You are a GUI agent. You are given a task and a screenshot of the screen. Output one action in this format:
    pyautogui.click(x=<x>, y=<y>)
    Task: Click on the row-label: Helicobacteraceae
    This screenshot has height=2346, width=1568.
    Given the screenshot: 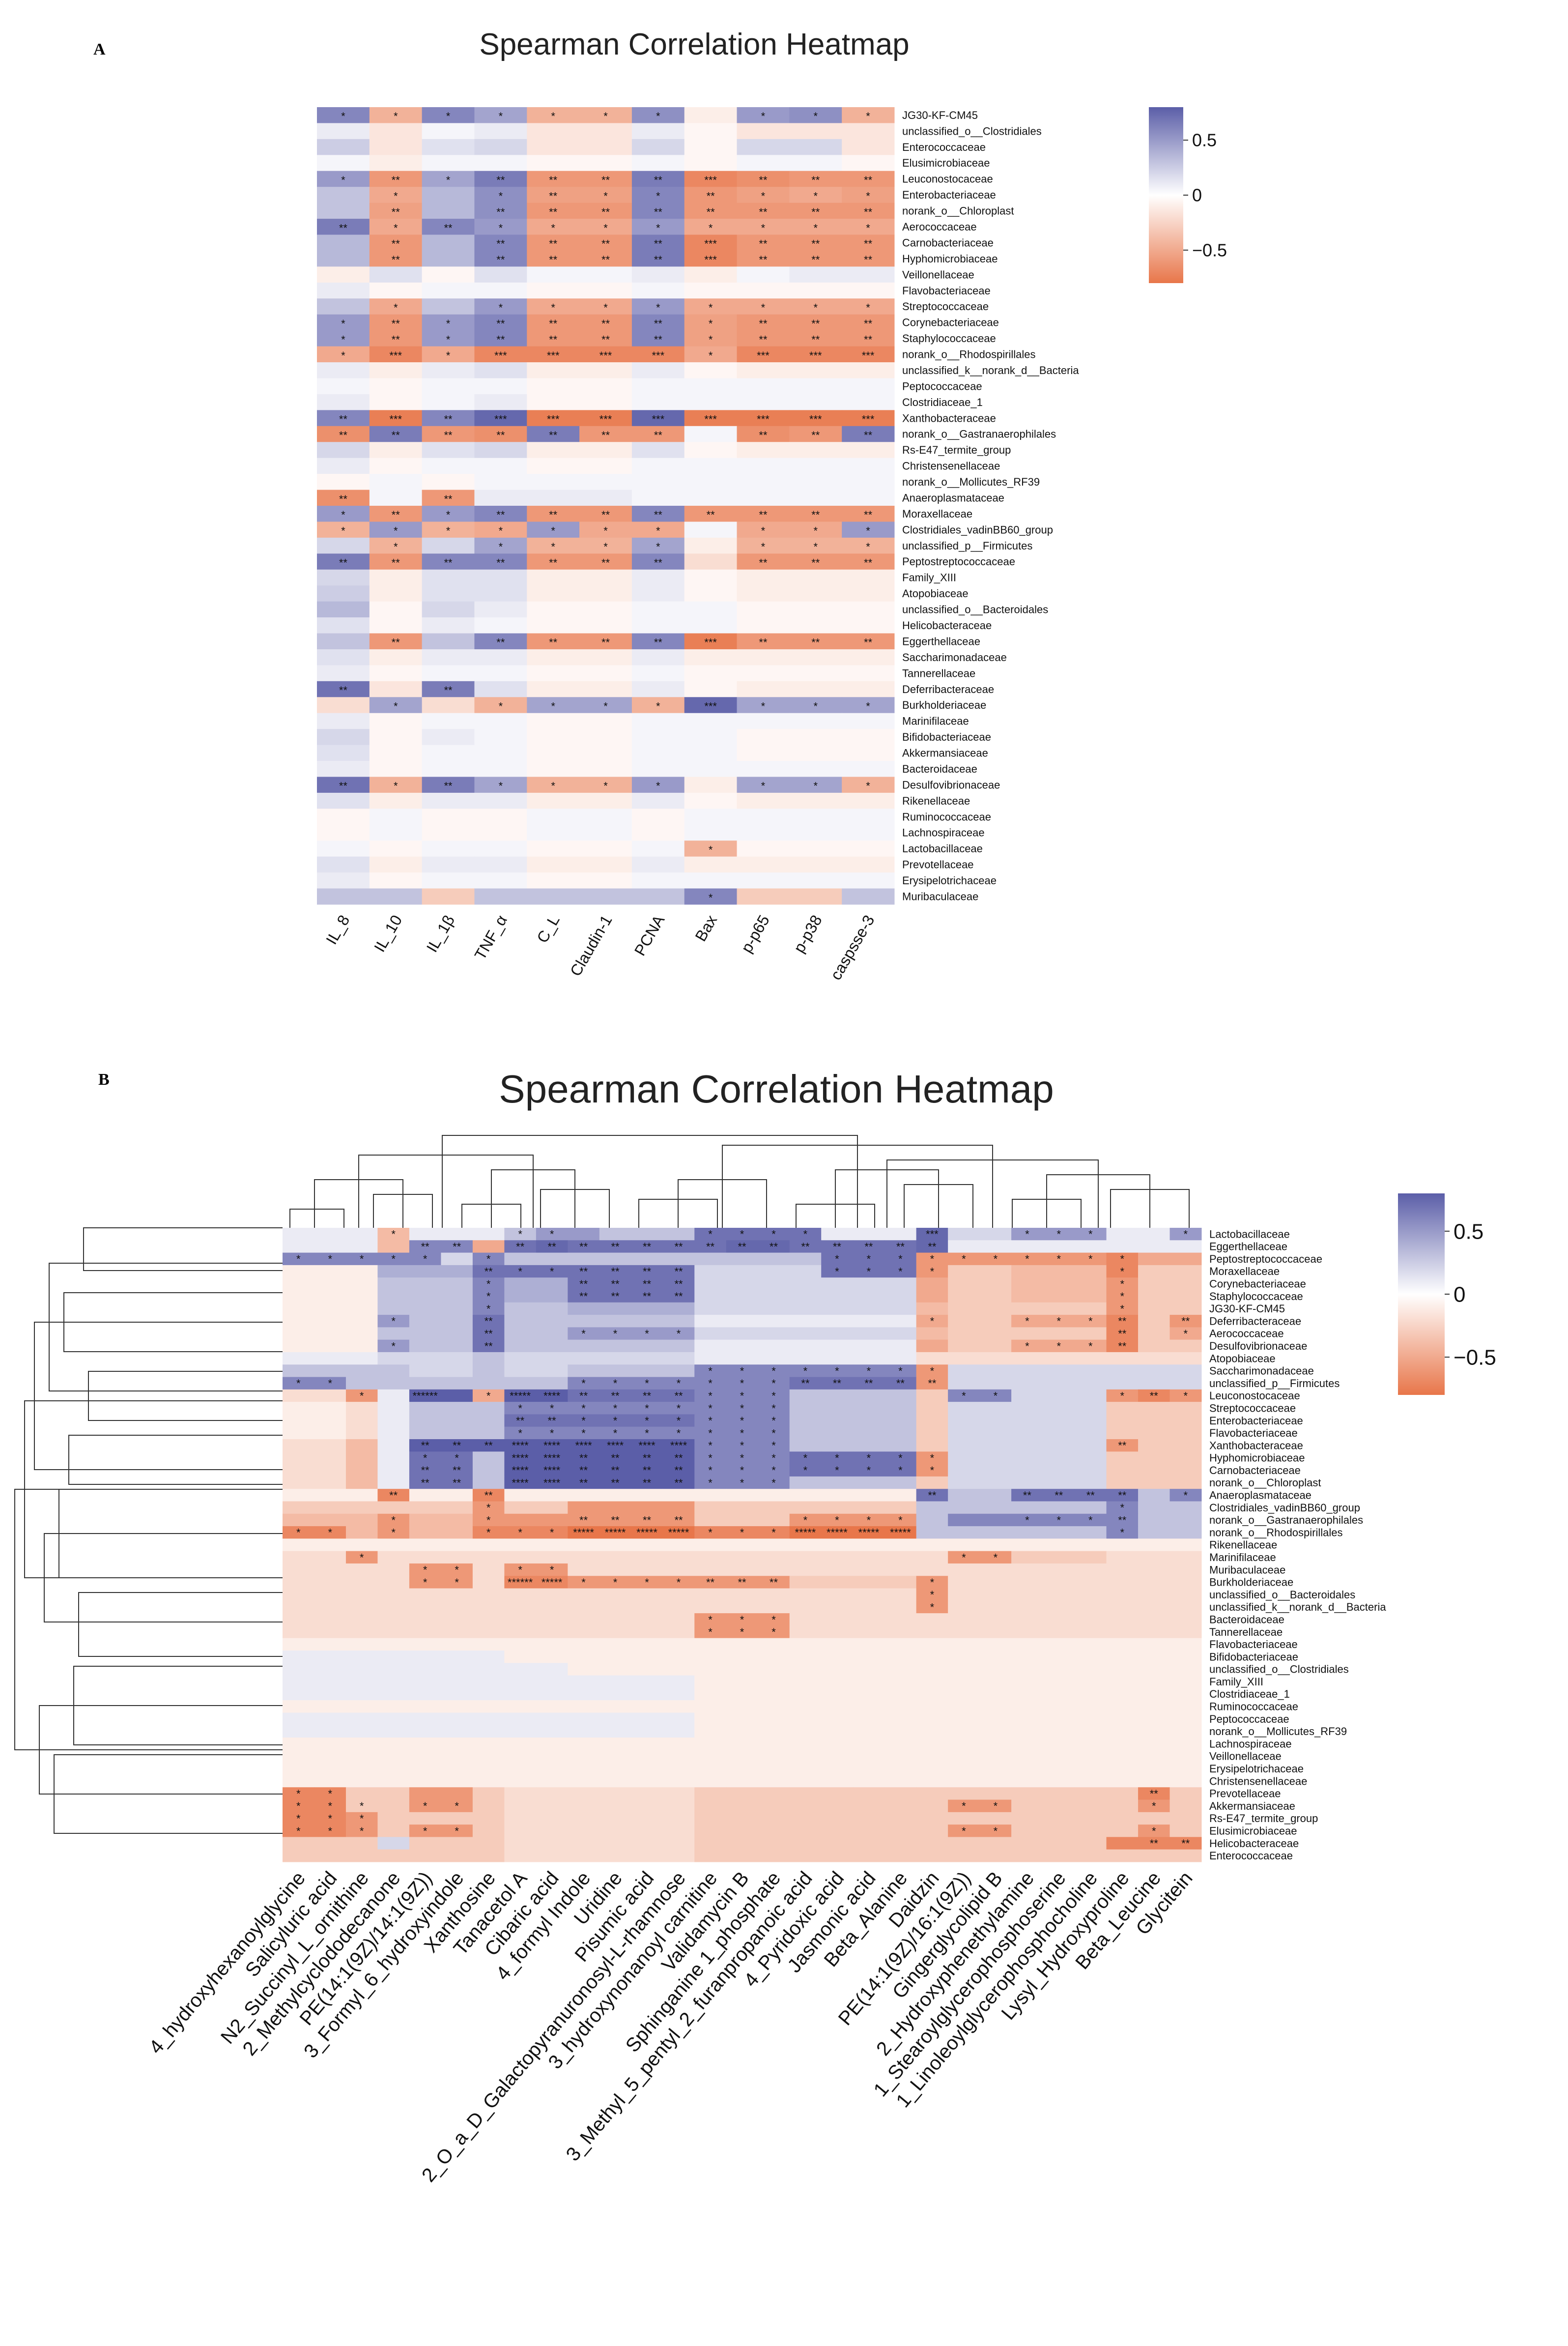 What is the action you would take?
    pyautogui.click(x=947, y=626)
    